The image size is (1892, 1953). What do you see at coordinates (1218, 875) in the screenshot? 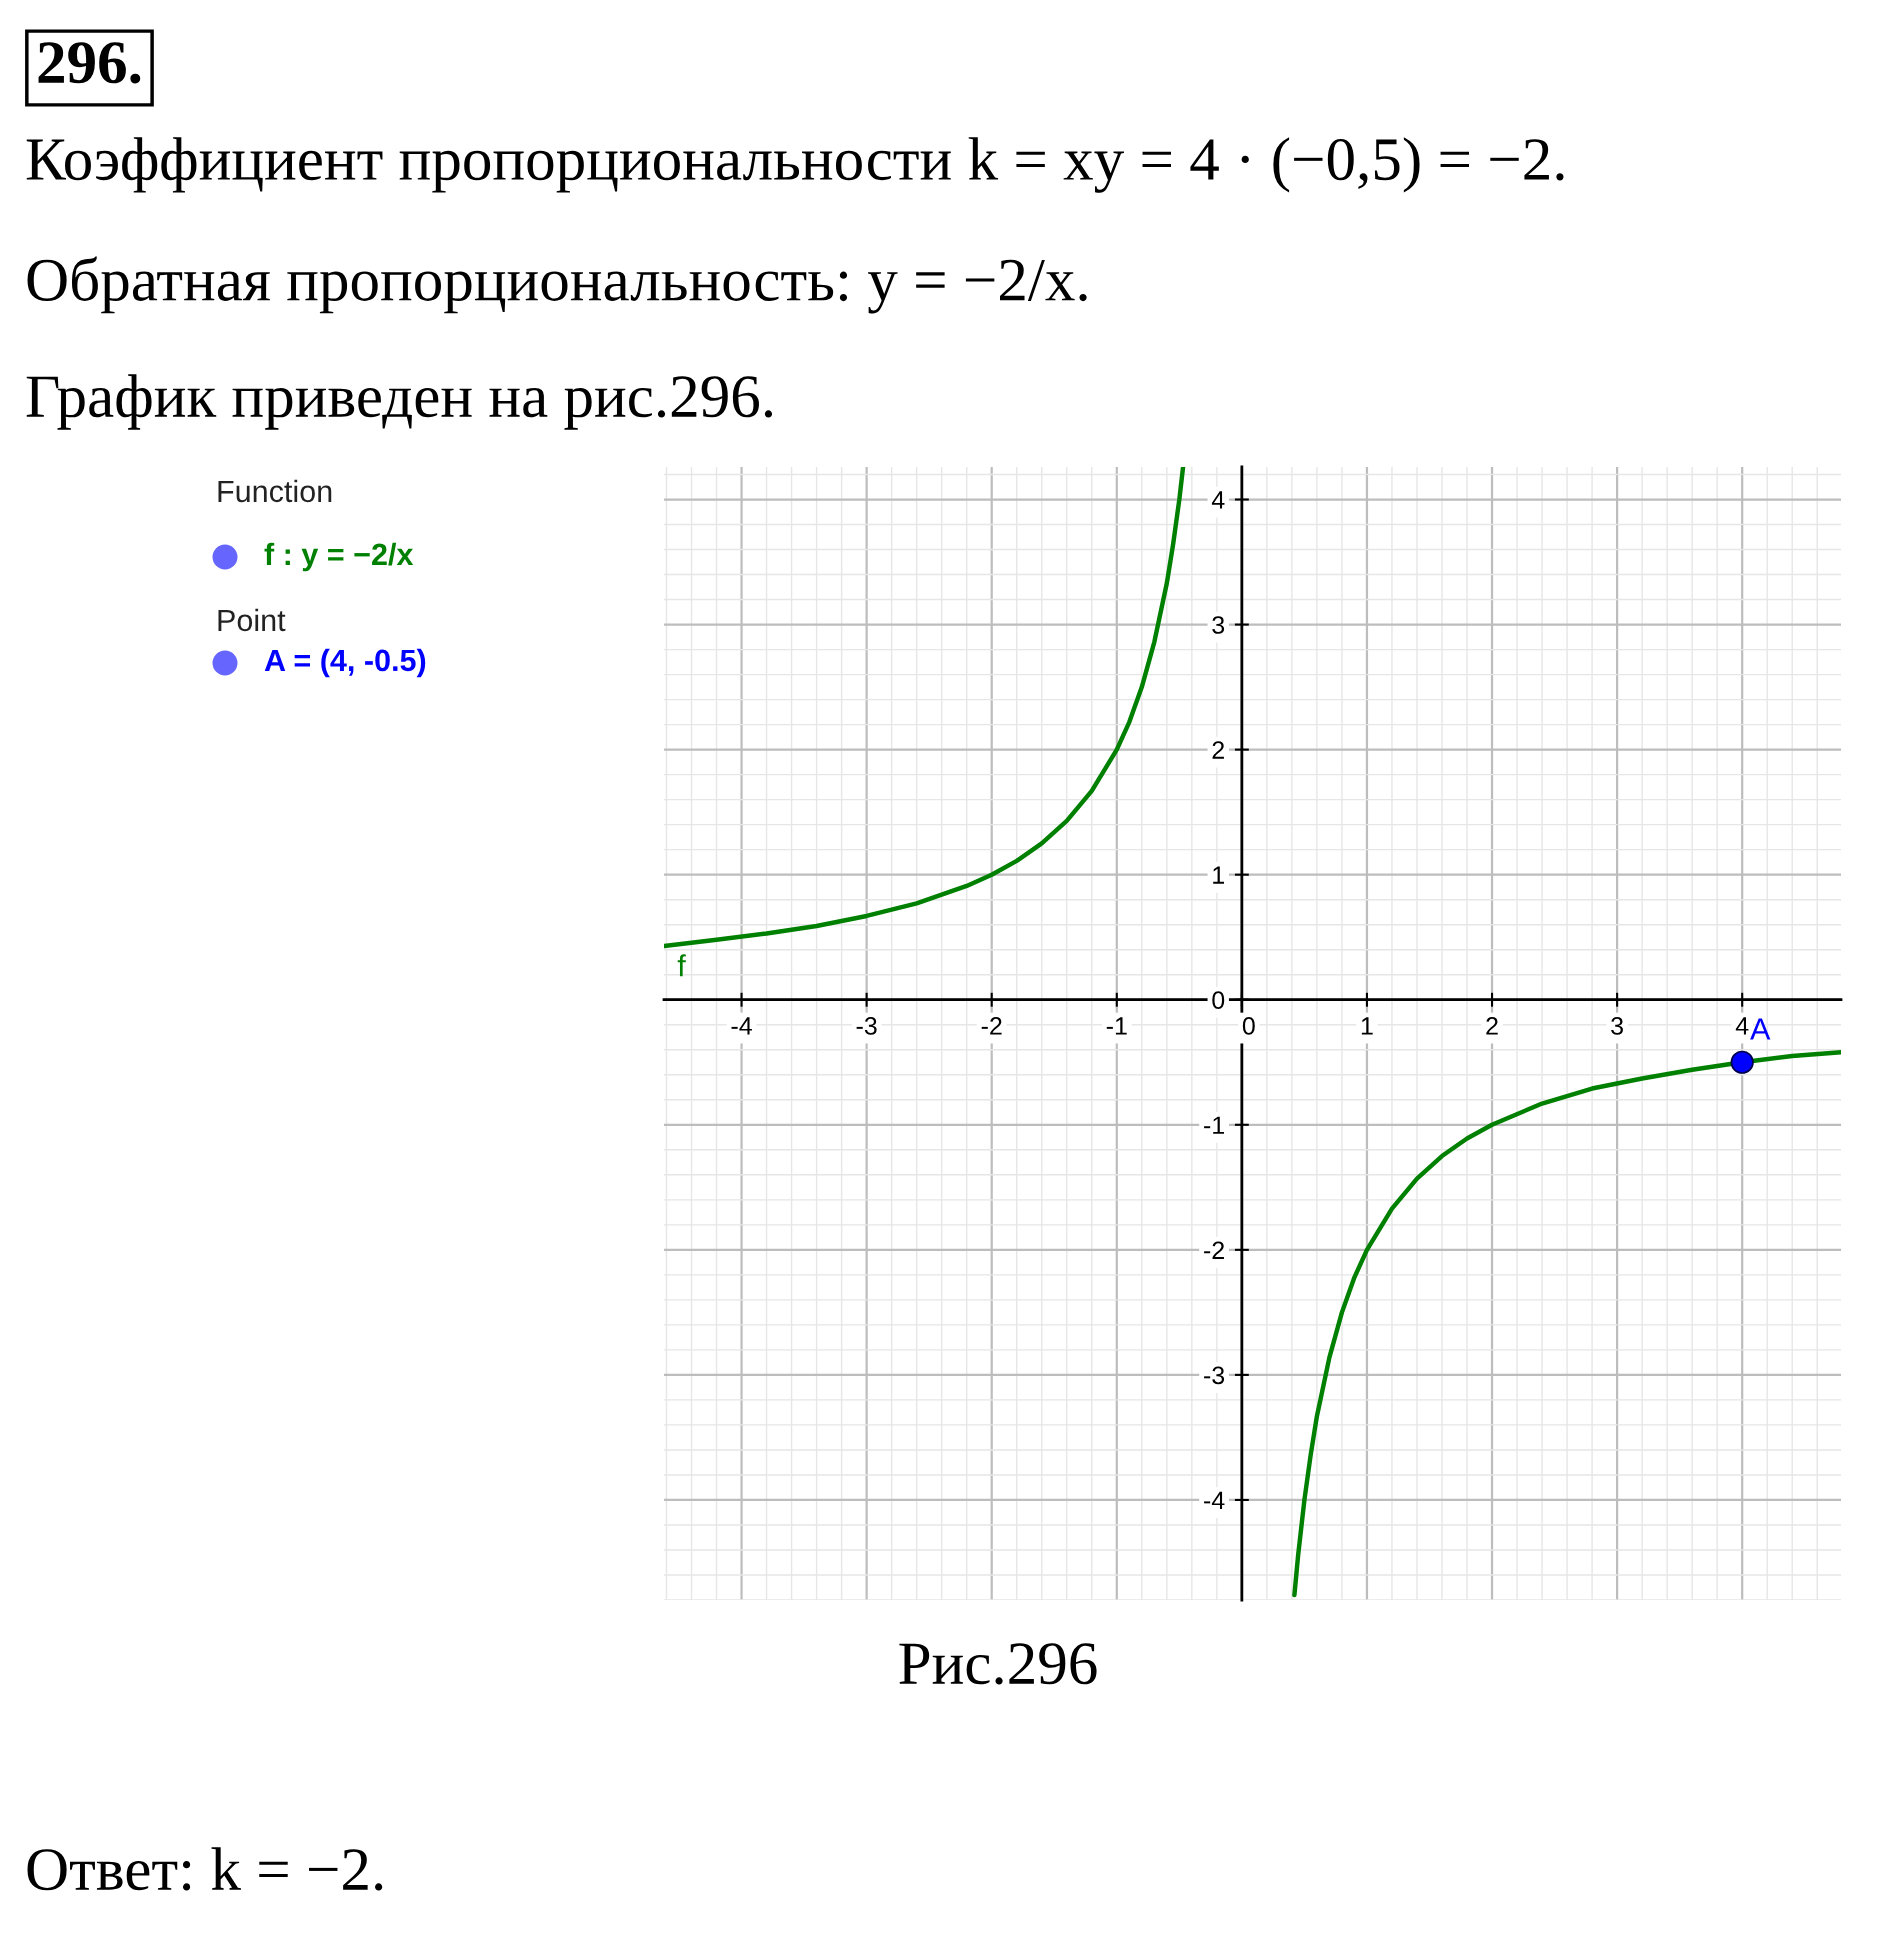
I see `y-tick-label: 1` at bounding box center [1218, 875].